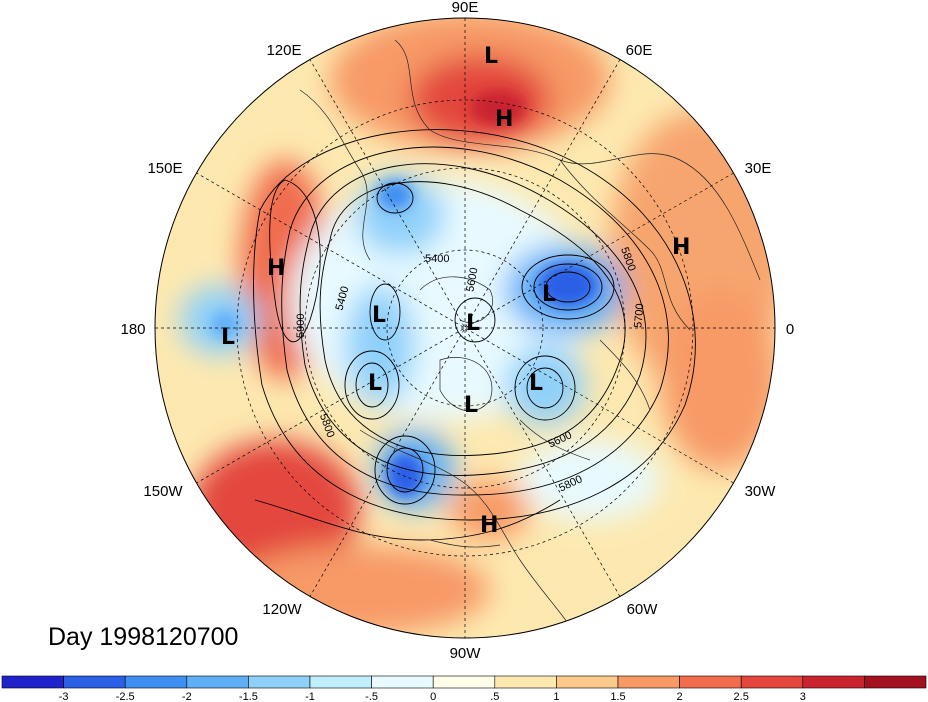  What do you see at coordinates (472, 280) in the screenshot?
I see `contour-label: 5600` at bounding box center [472, 280].